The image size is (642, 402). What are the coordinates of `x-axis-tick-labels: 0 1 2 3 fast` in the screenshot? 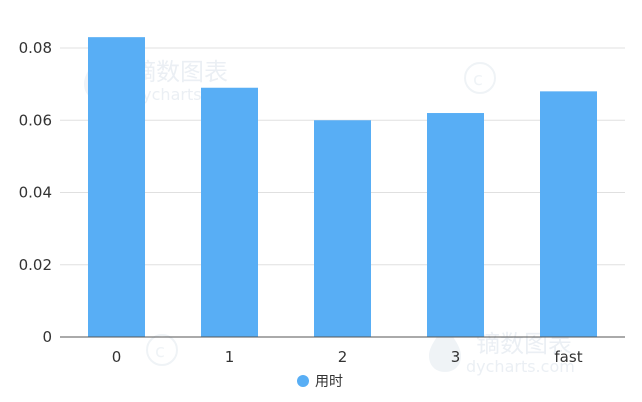 It's located at (347, 357).